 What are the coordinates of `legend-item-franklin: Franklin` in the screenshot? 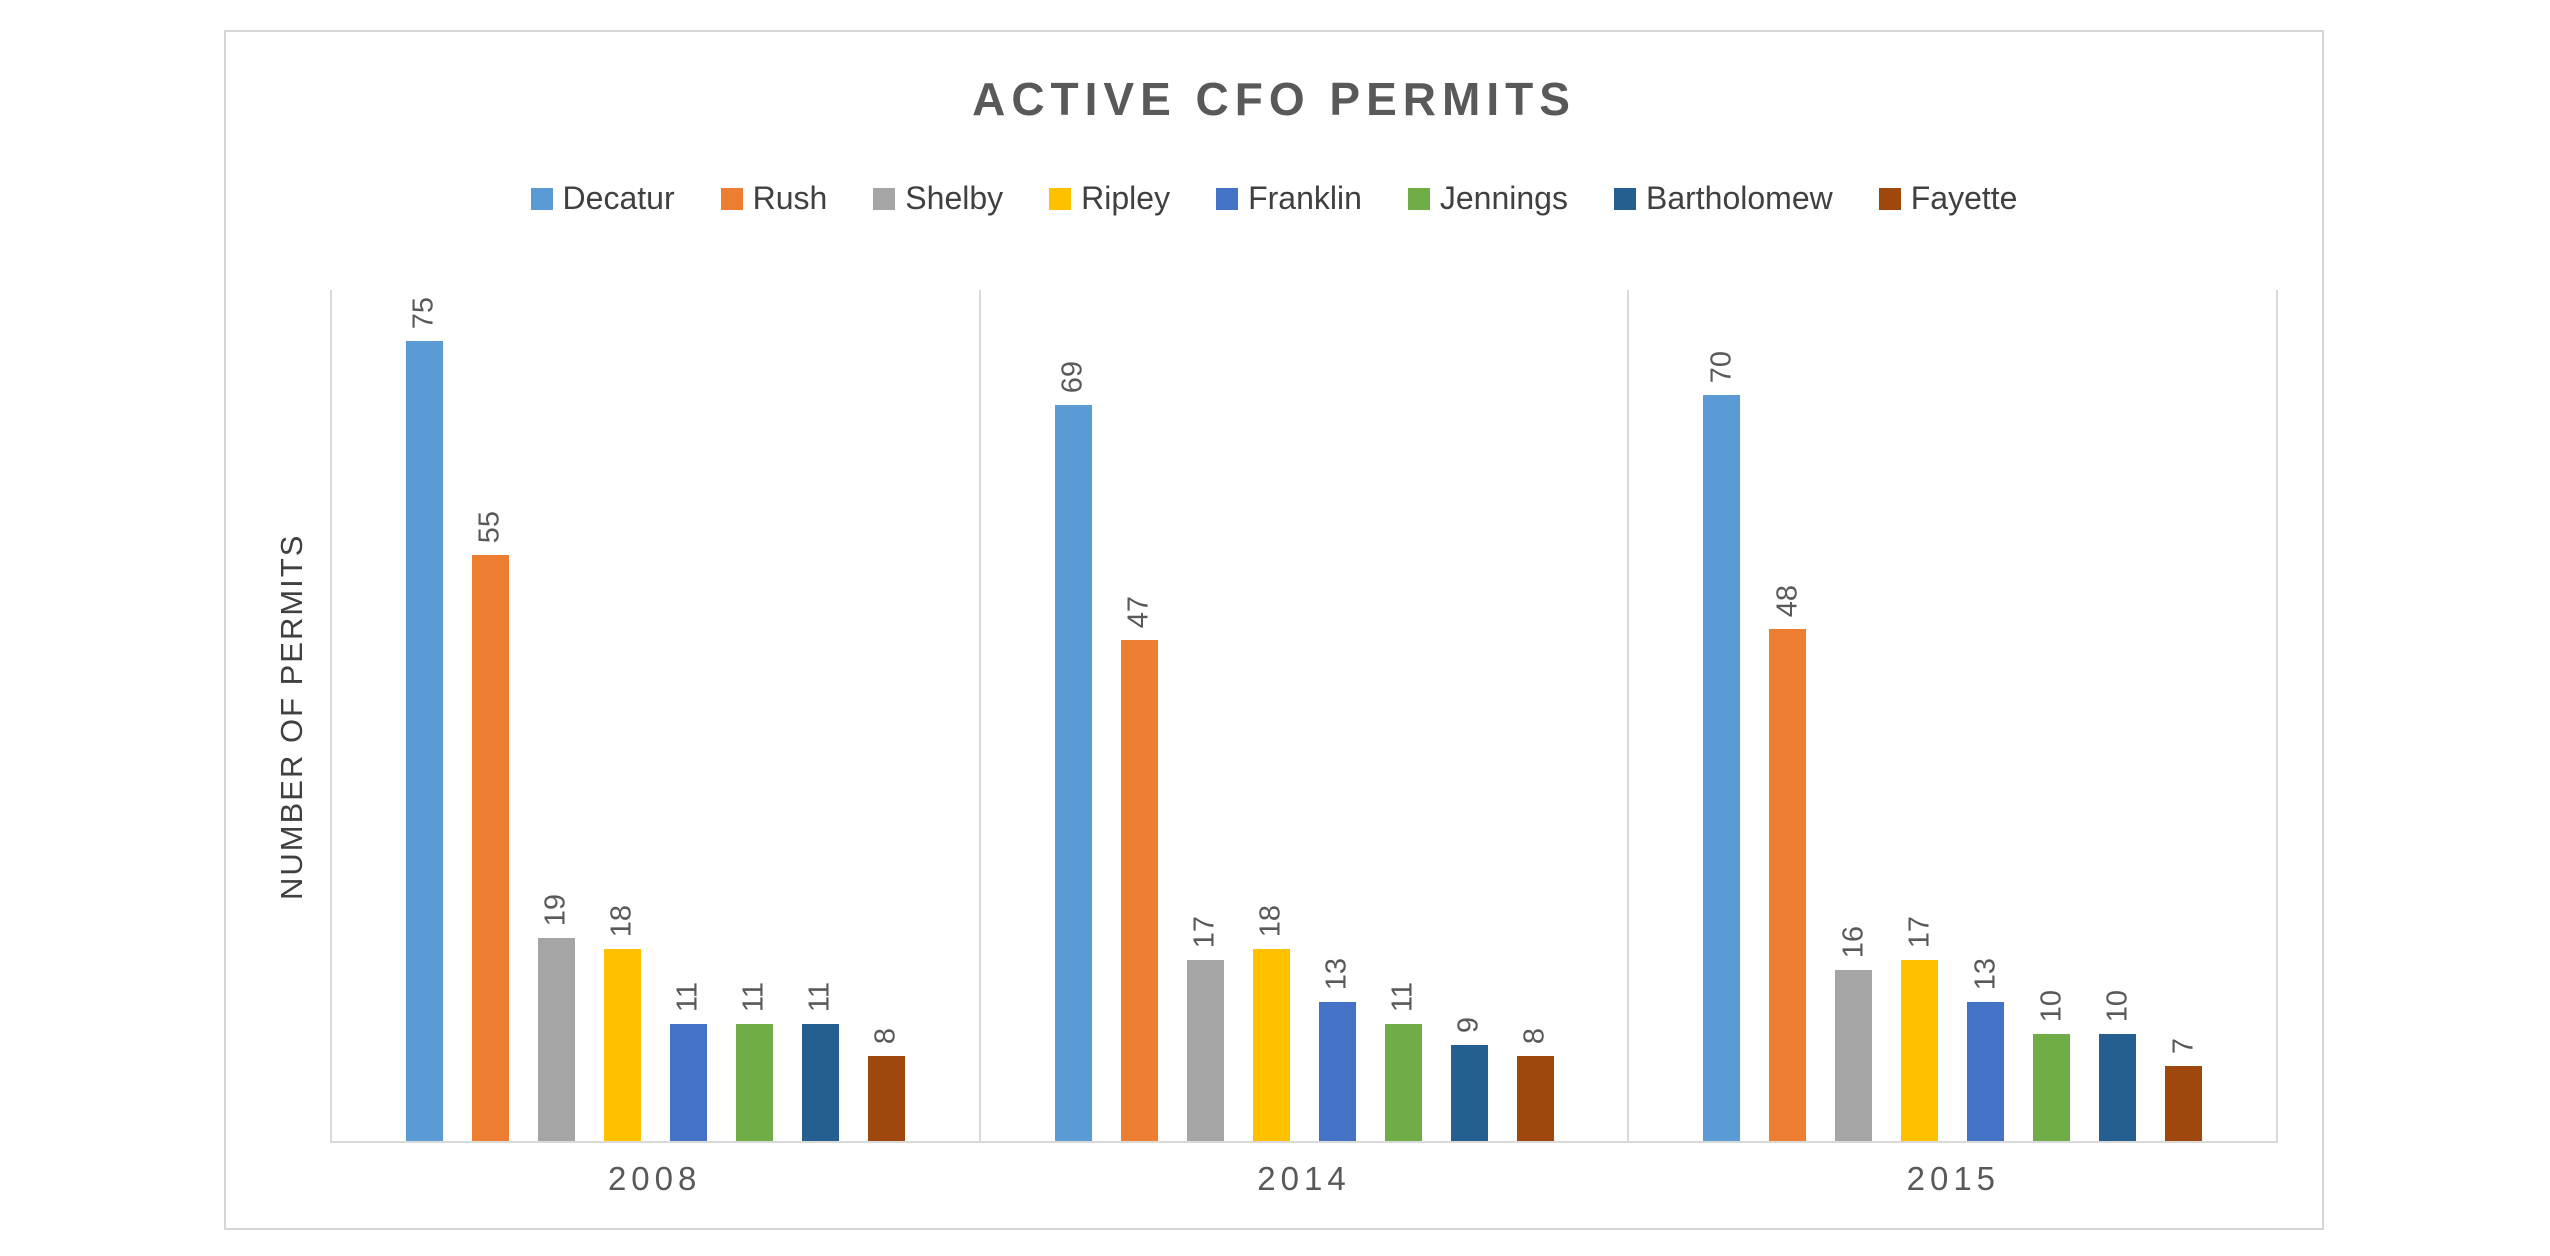 It's located at (1289, 198).